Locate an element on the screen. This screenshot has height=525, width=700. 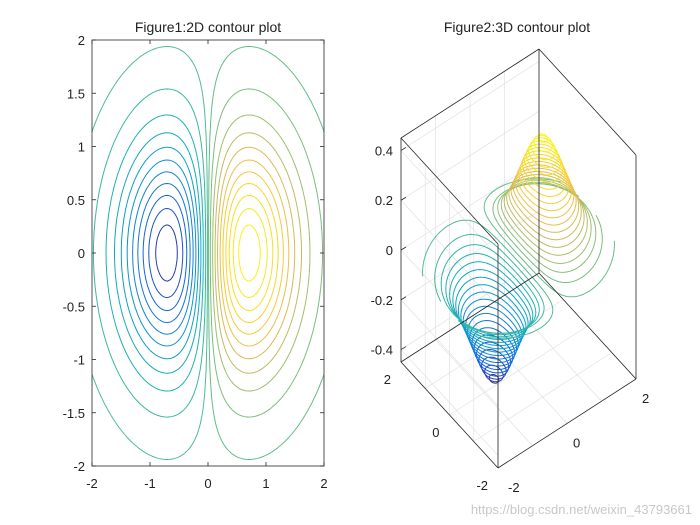
plot2-ztick-label: 0.4 is located at coordinates (384, 150).